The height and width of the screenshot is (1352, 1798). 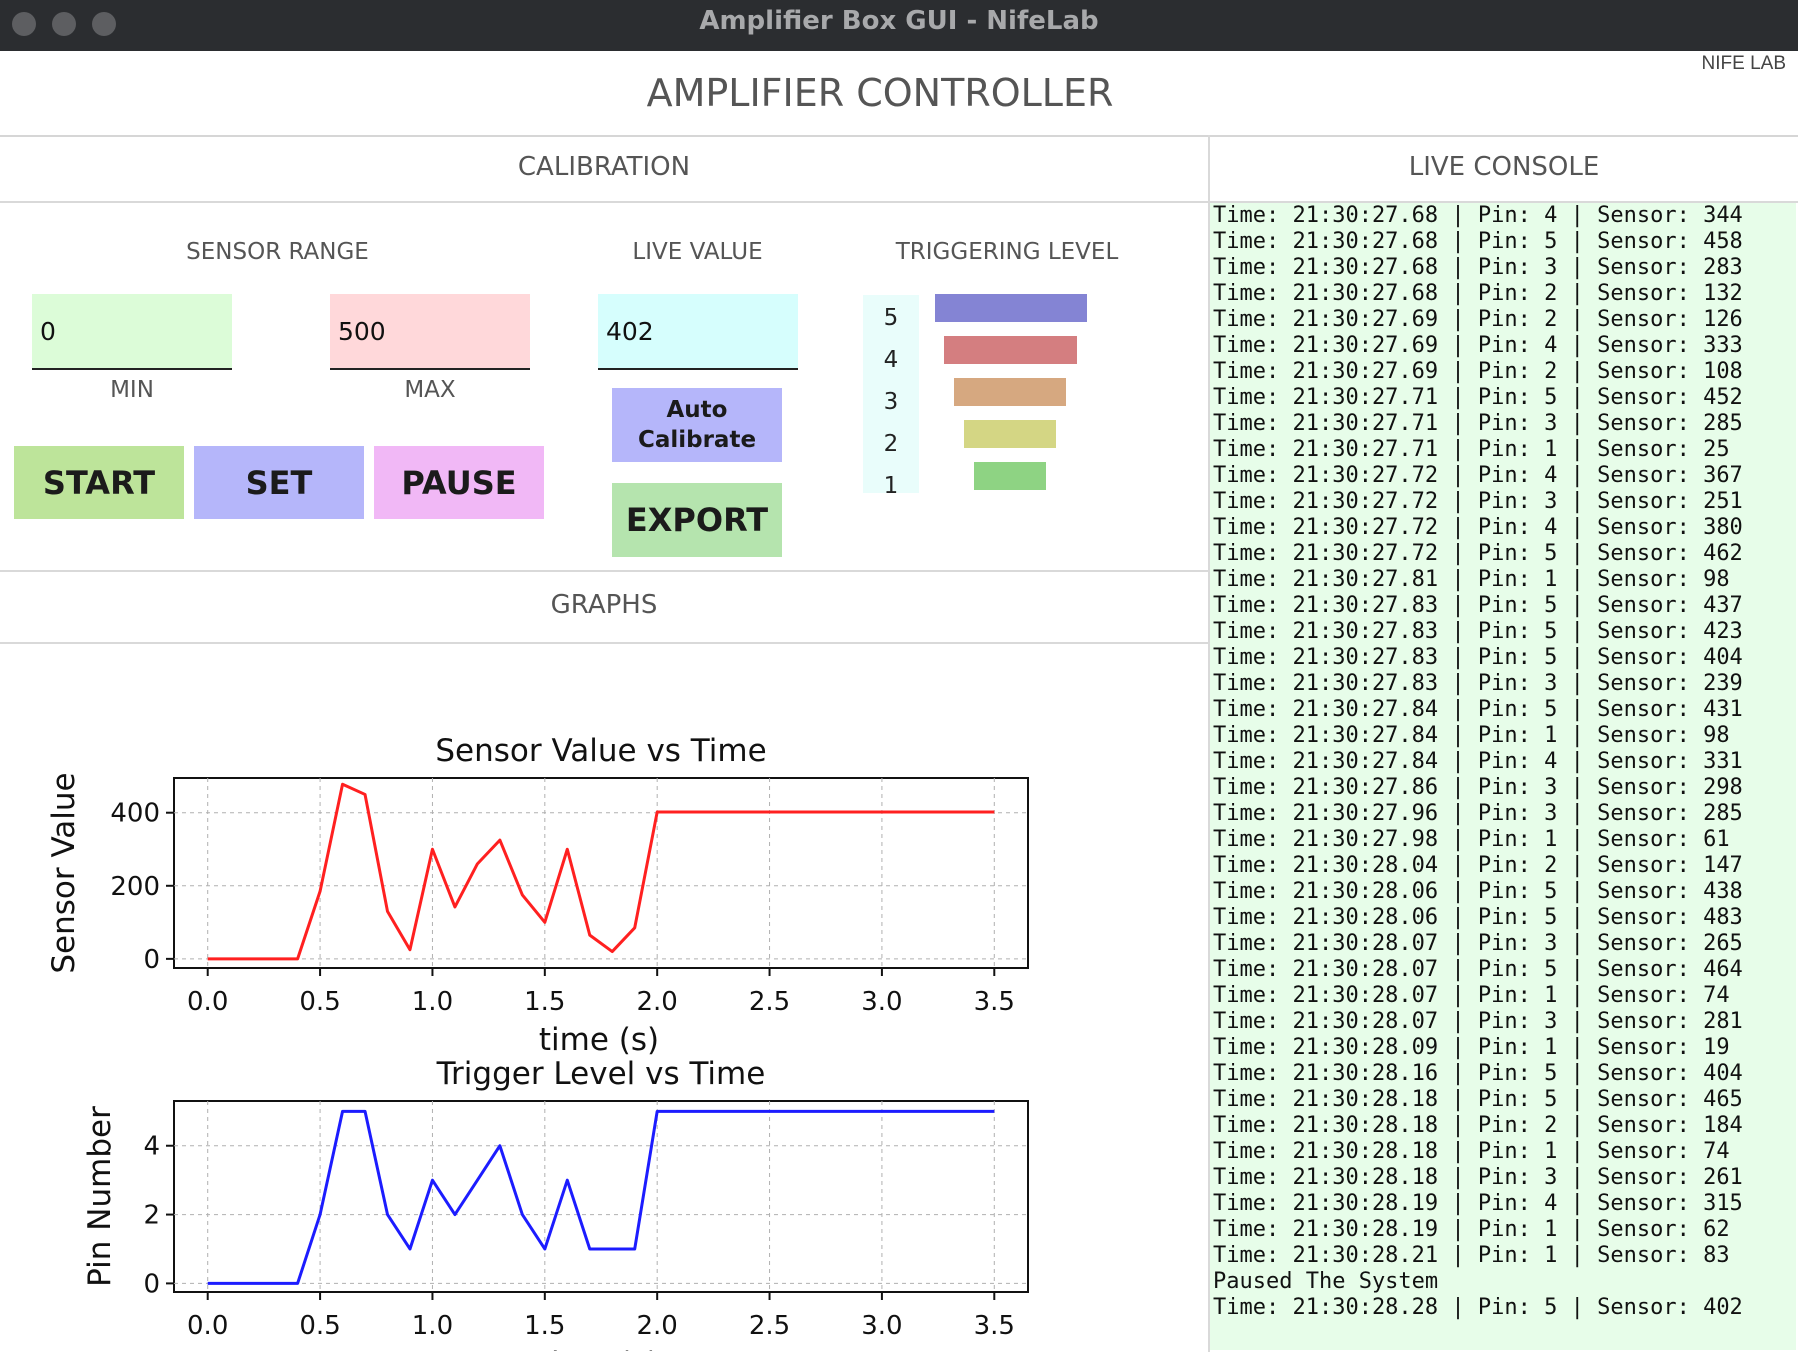 I want to click on console-line: Time: 21:30:28.04 | Pin: 2 | Sensor: 147, so click(x=1478, y=865).